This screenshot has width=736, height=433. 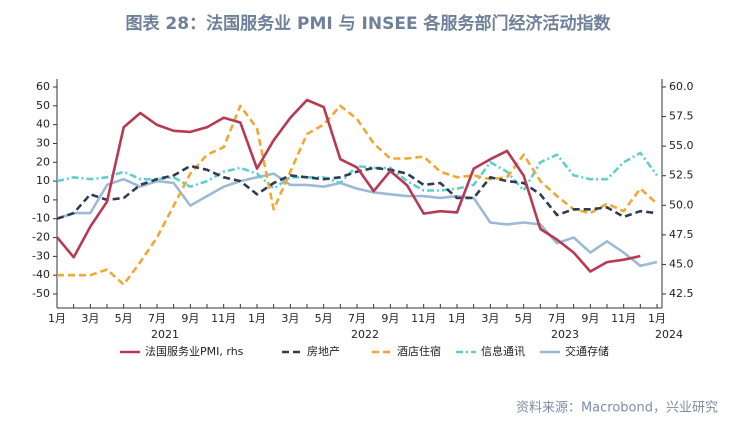 I want to click on y-tick-label: 10, so click(x=43, y=180).